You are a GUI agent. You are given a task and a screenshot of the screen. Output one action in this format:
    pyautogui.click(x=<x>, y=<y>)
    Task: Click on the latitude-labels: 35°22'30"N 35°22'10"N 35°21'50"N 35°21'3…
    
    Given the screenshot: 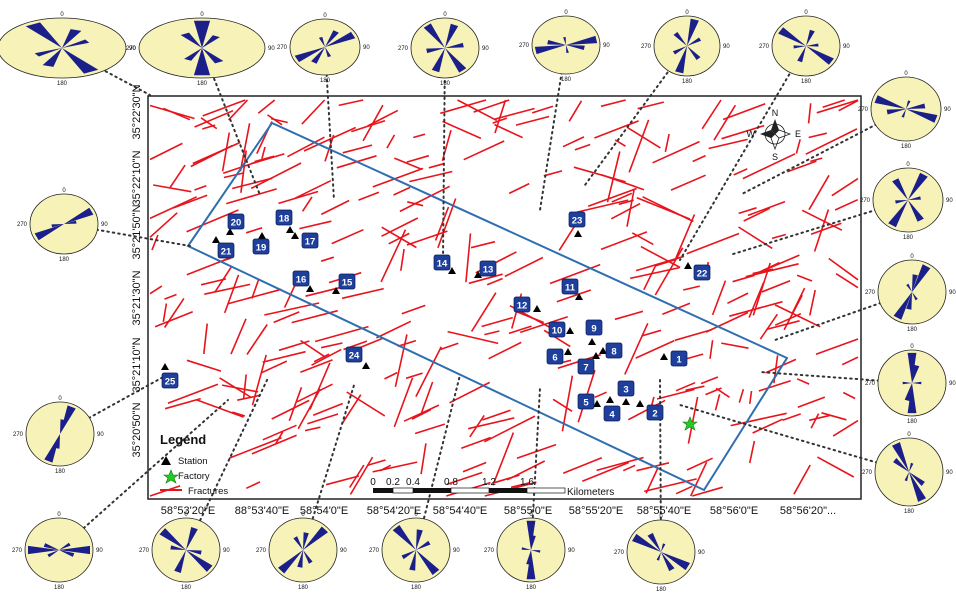 What is the action you would take?
    pyautogui.click(x=137, y=270)
    